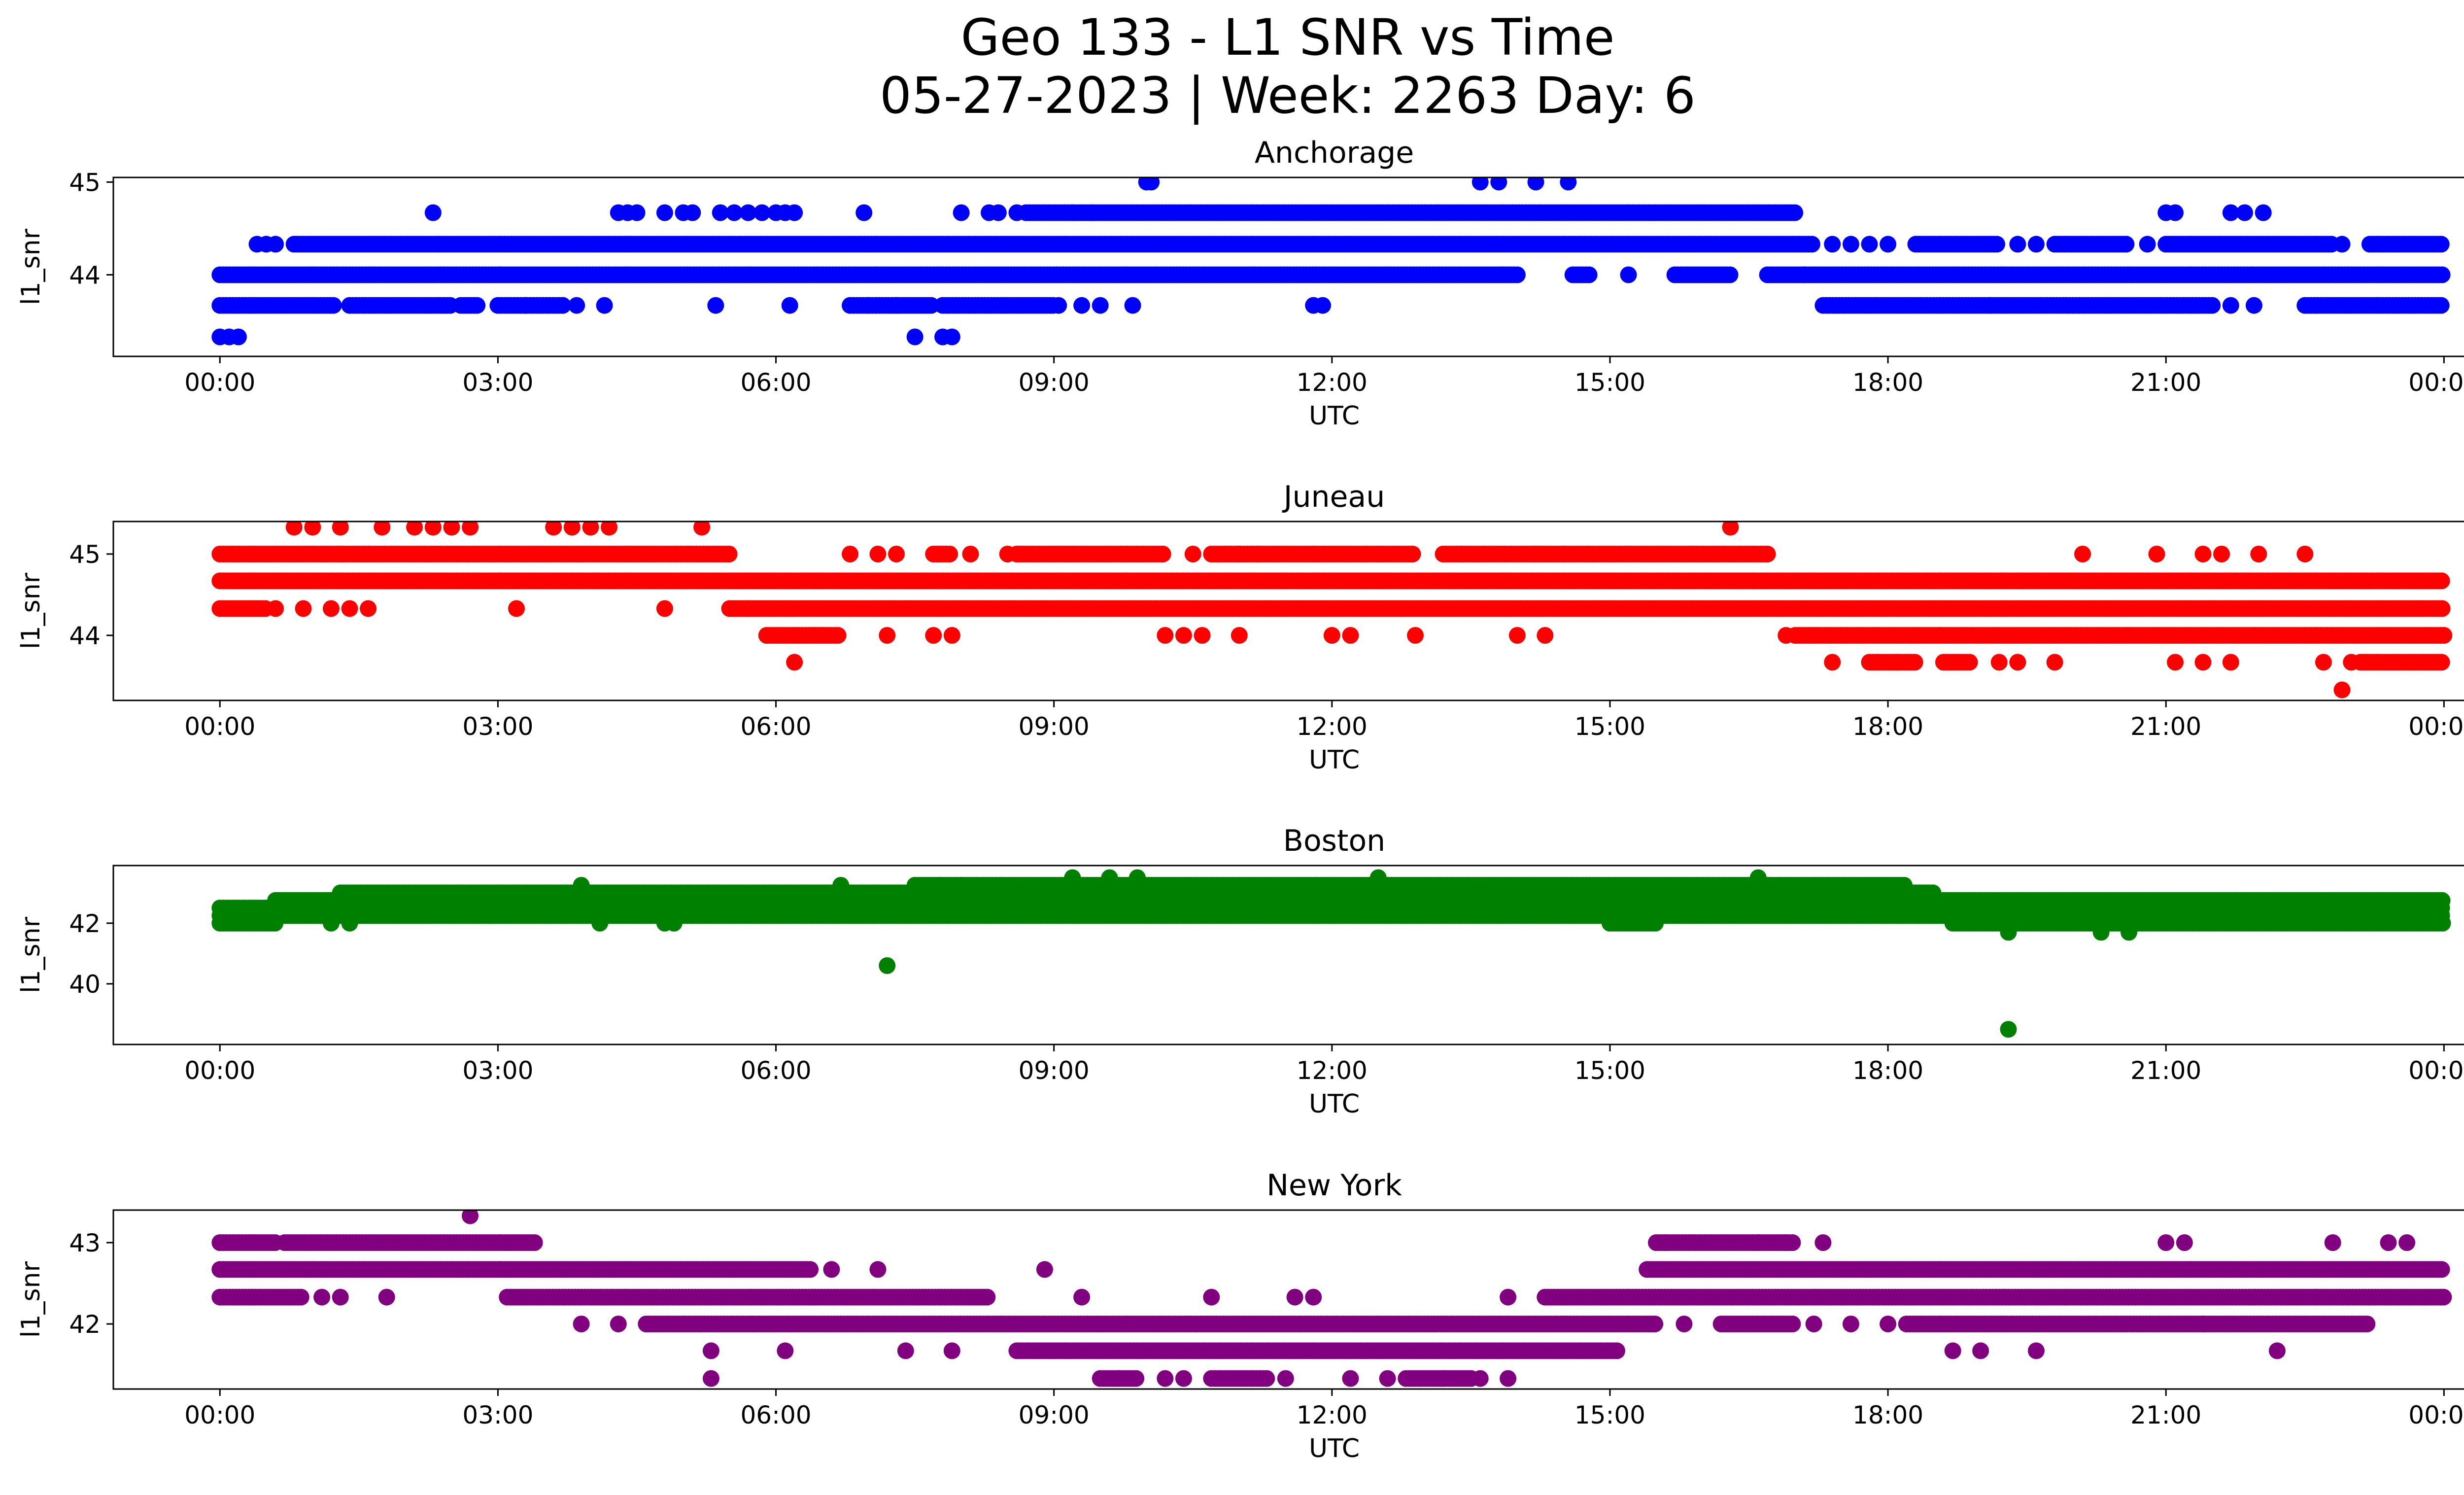  What do you see at coordinates (1287, 37) in the screenshot?
I see `figure-title-line-1: Geo 133 - L1 SNR vs Time` at bounding box center [1287, 37].